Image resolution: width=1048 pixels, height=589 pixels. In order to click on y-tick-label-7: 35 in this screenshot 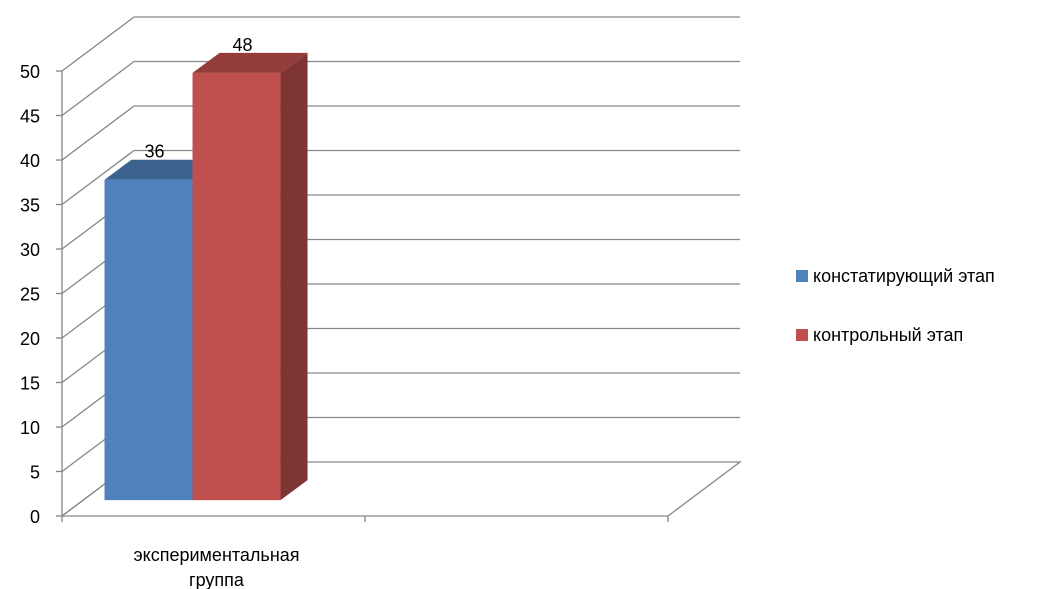, I will do `click(30, 206)`.